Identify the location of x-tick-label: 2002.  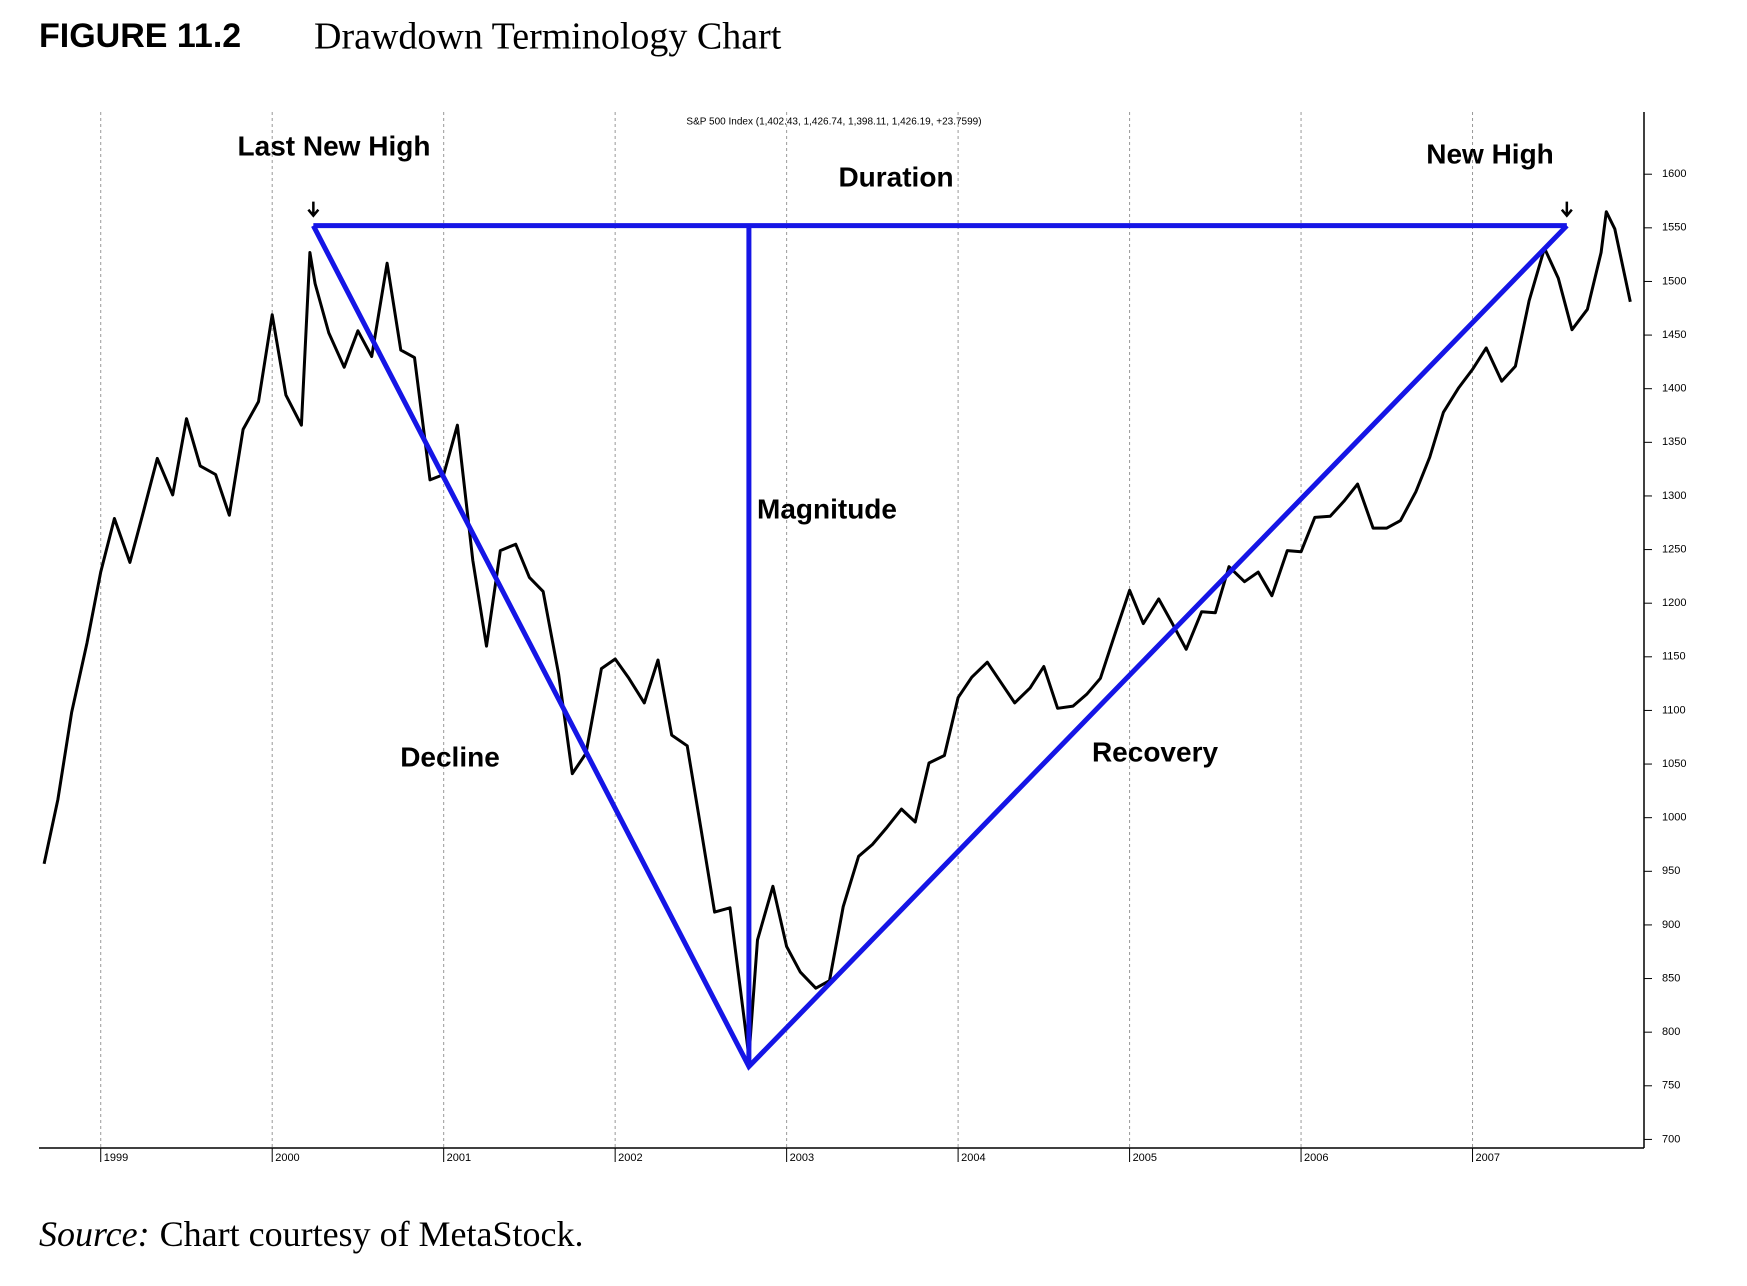
(630, 1158).